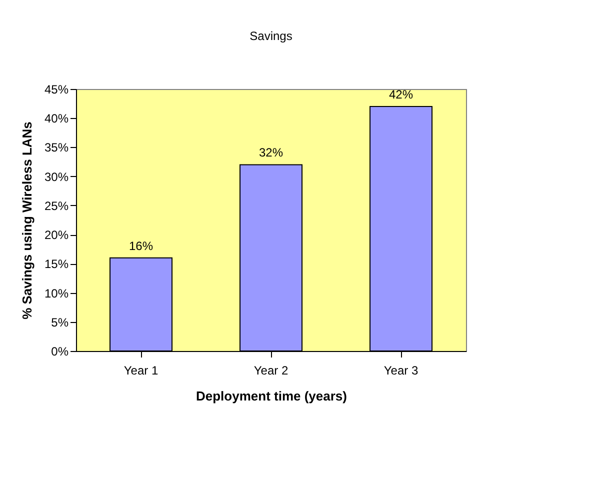  What do you see at coordinates (271, 36) in the screenshot?
I see `chart-title: Savings` at bounding box center [271, 36].